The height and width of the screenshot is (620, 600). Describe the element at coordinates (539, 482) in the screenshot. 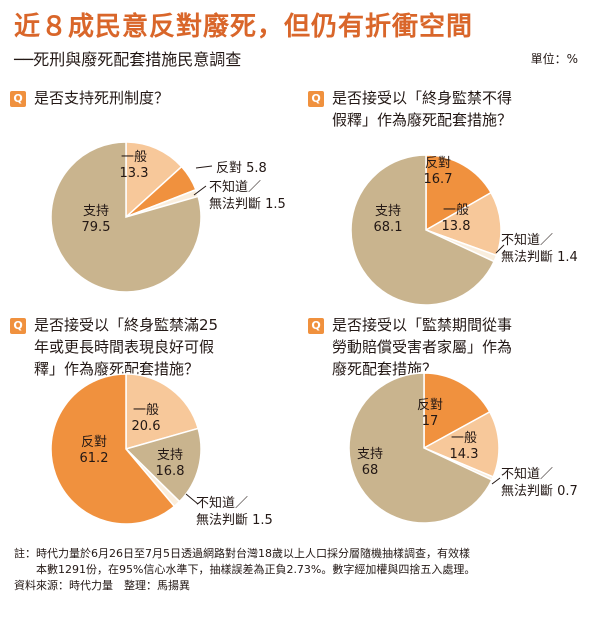

I see `slice-label: 不知道／無法判斷 0.7` at that location.